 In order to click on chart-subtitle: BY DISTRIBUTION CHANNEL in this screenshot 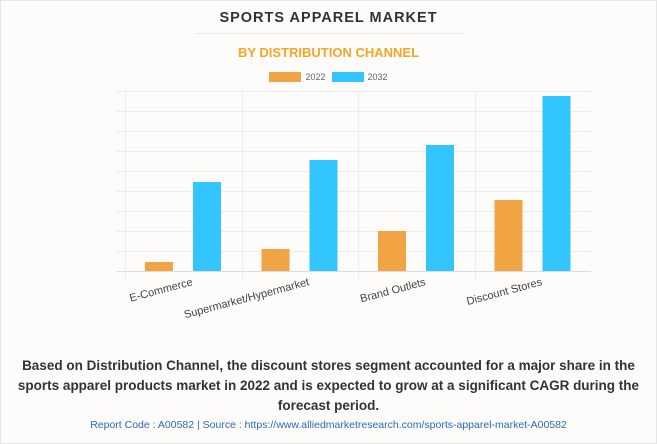, I will do `click(328, 52)`.